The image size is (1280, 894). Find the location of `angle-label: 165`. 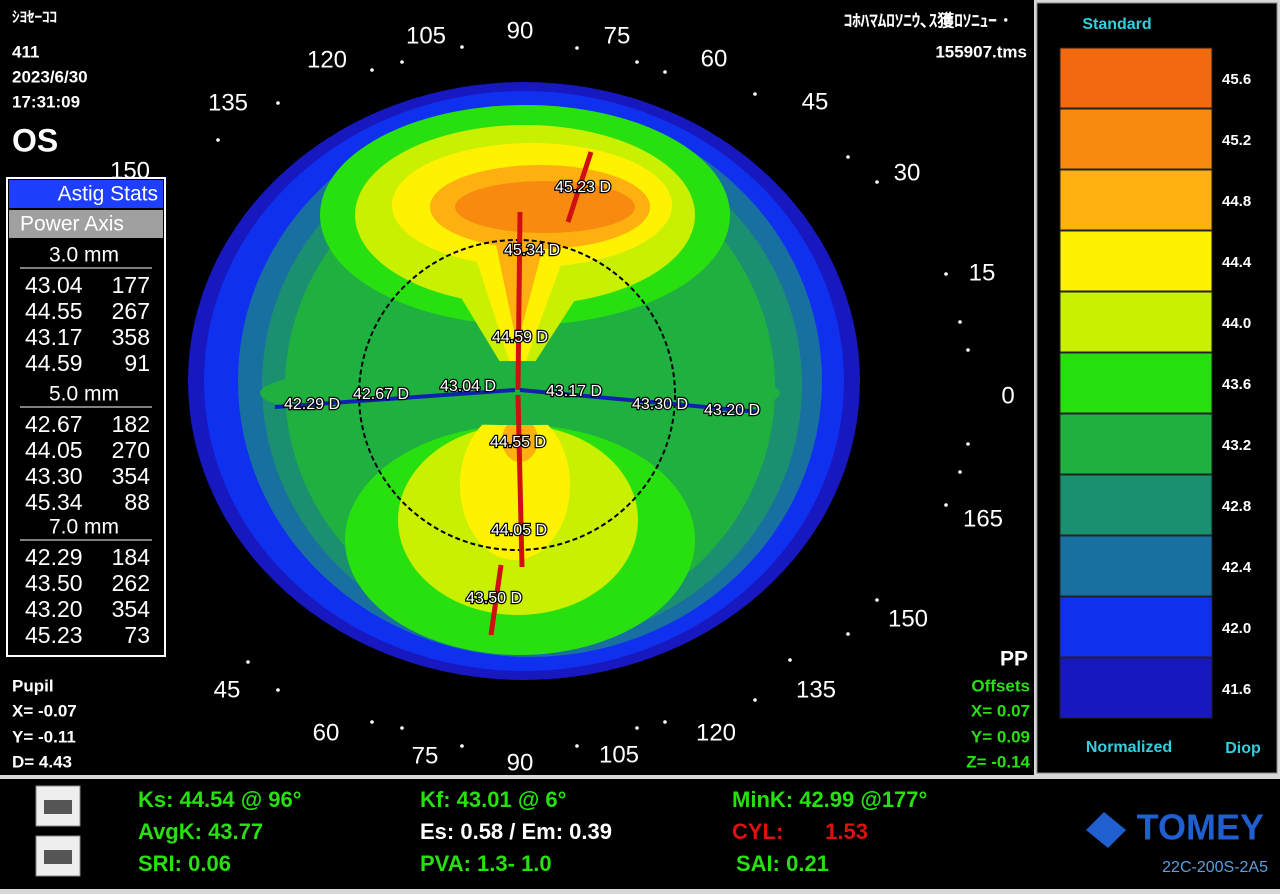

angle-label: 165 is located at coordinates (983, 518).